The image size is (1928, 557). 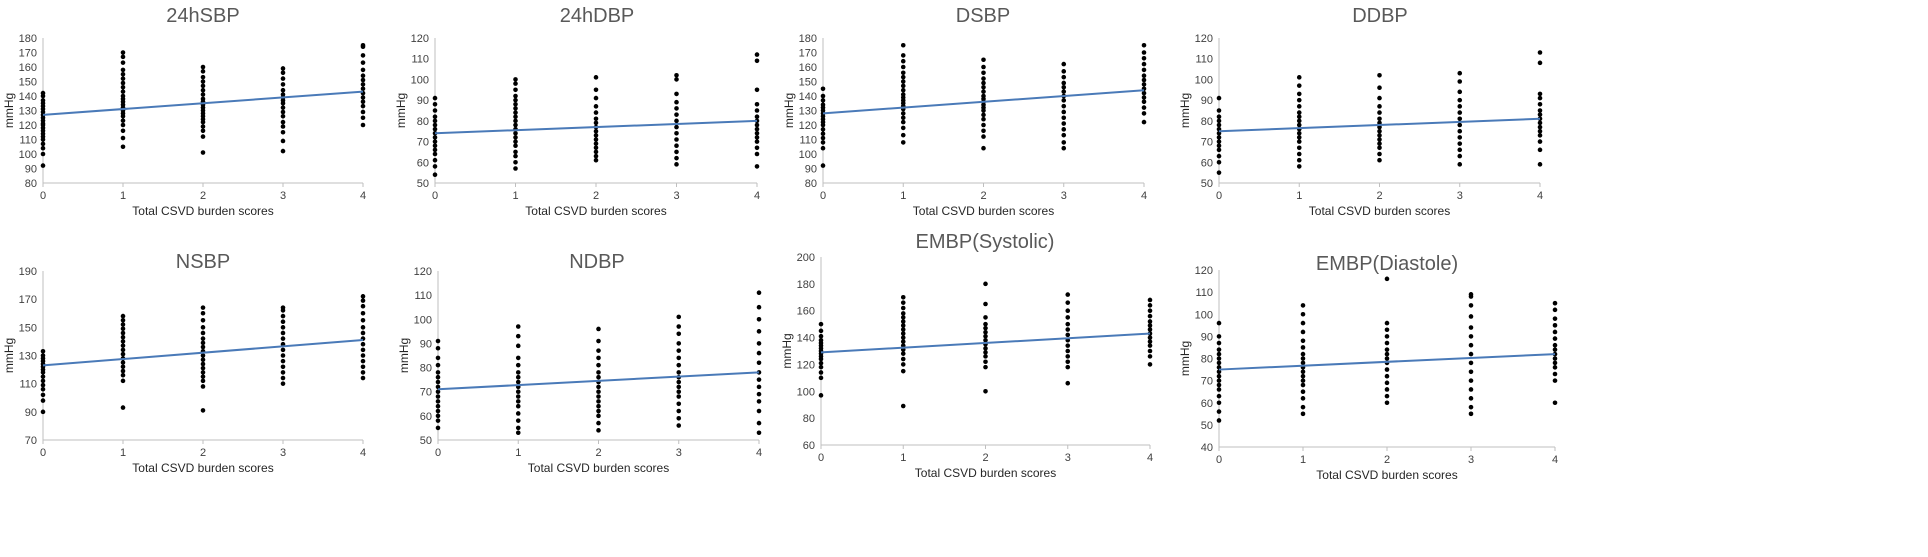 I want to click on x-tick-label: 2, so click(x=598, y=453).